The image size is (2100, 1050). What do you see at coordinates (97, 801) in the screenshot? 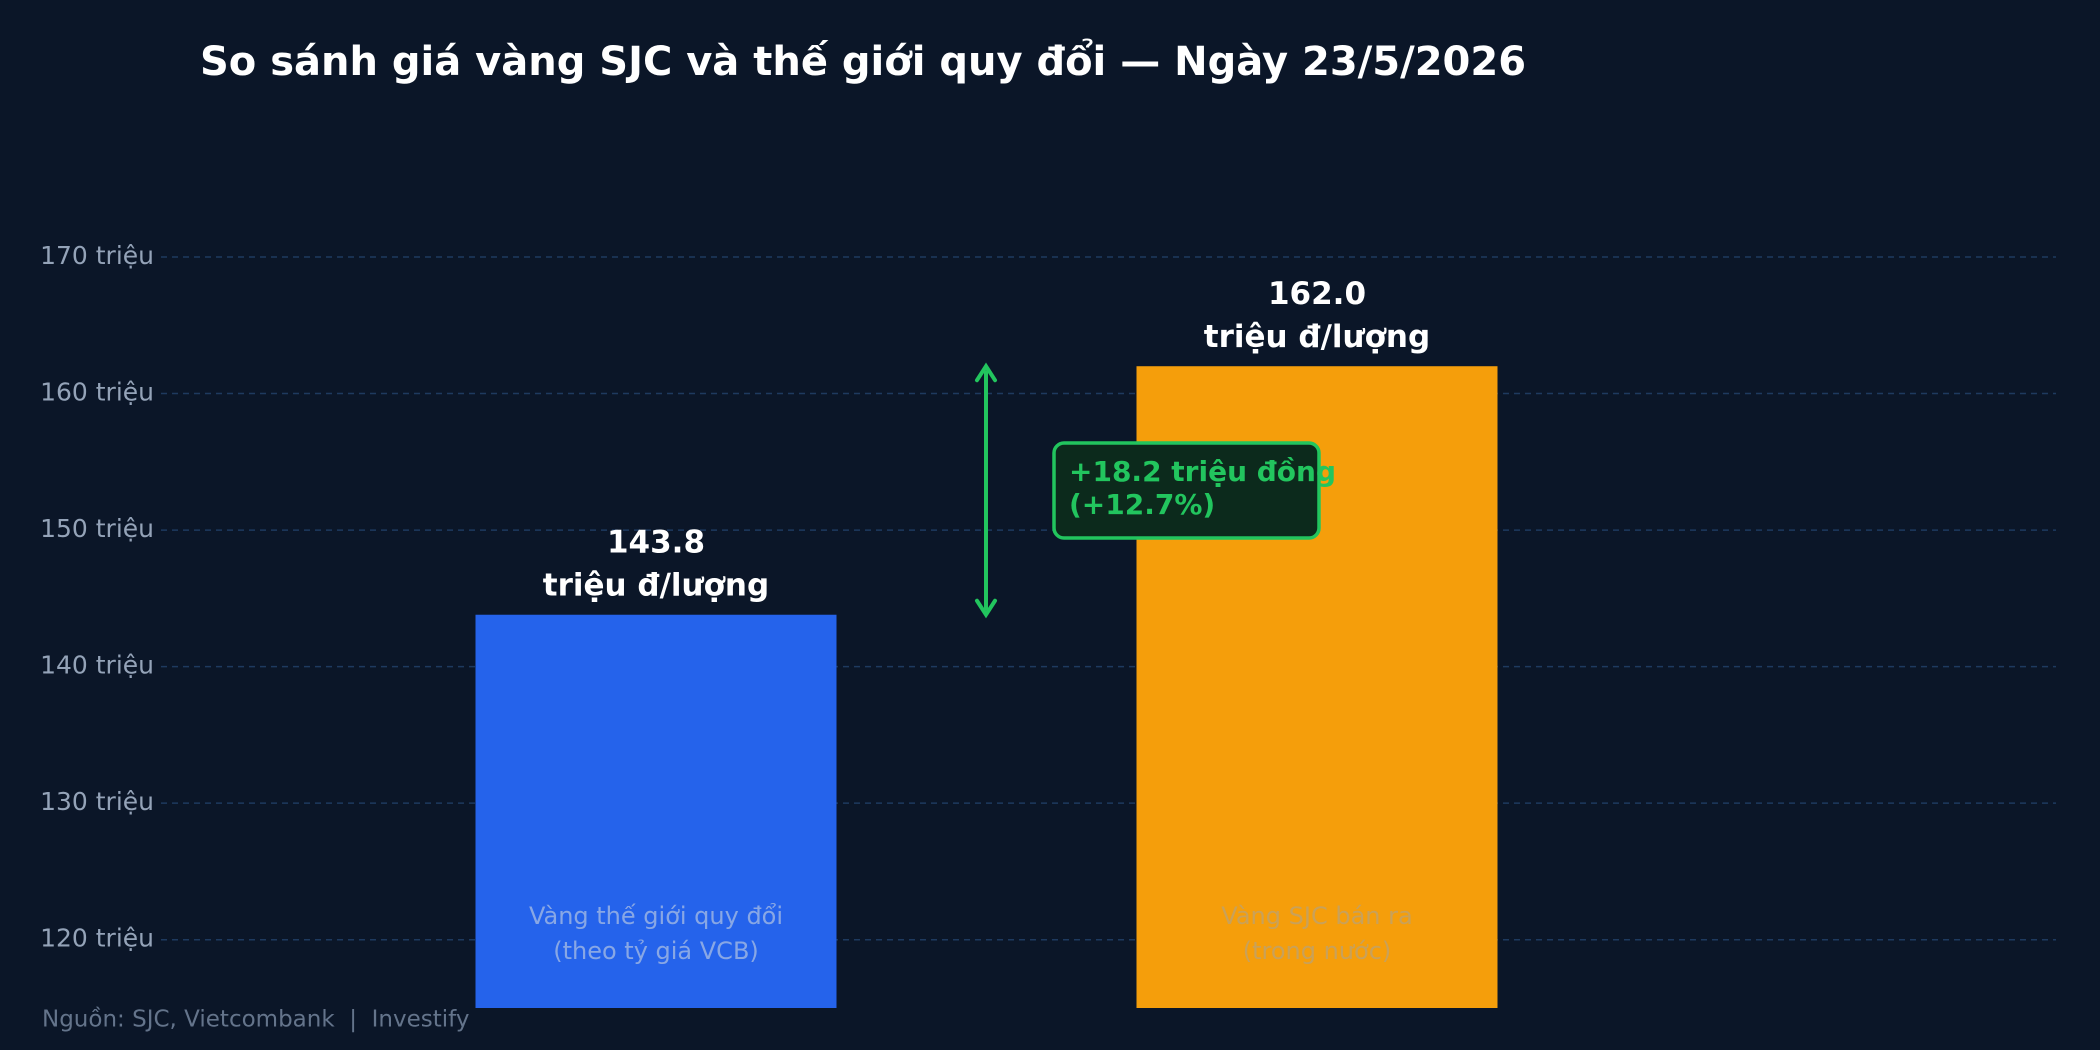
I see `y-tick-label: 130 triệu` at bounding box center [97, 801].